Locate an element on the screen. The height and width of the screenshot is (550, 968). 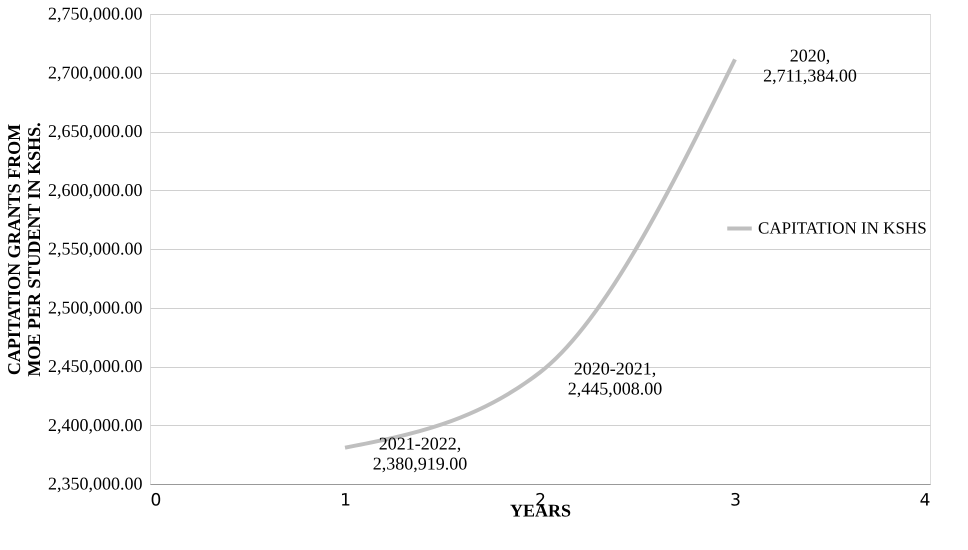
x-tick-label: 0 is located at coordinates (156, 500).